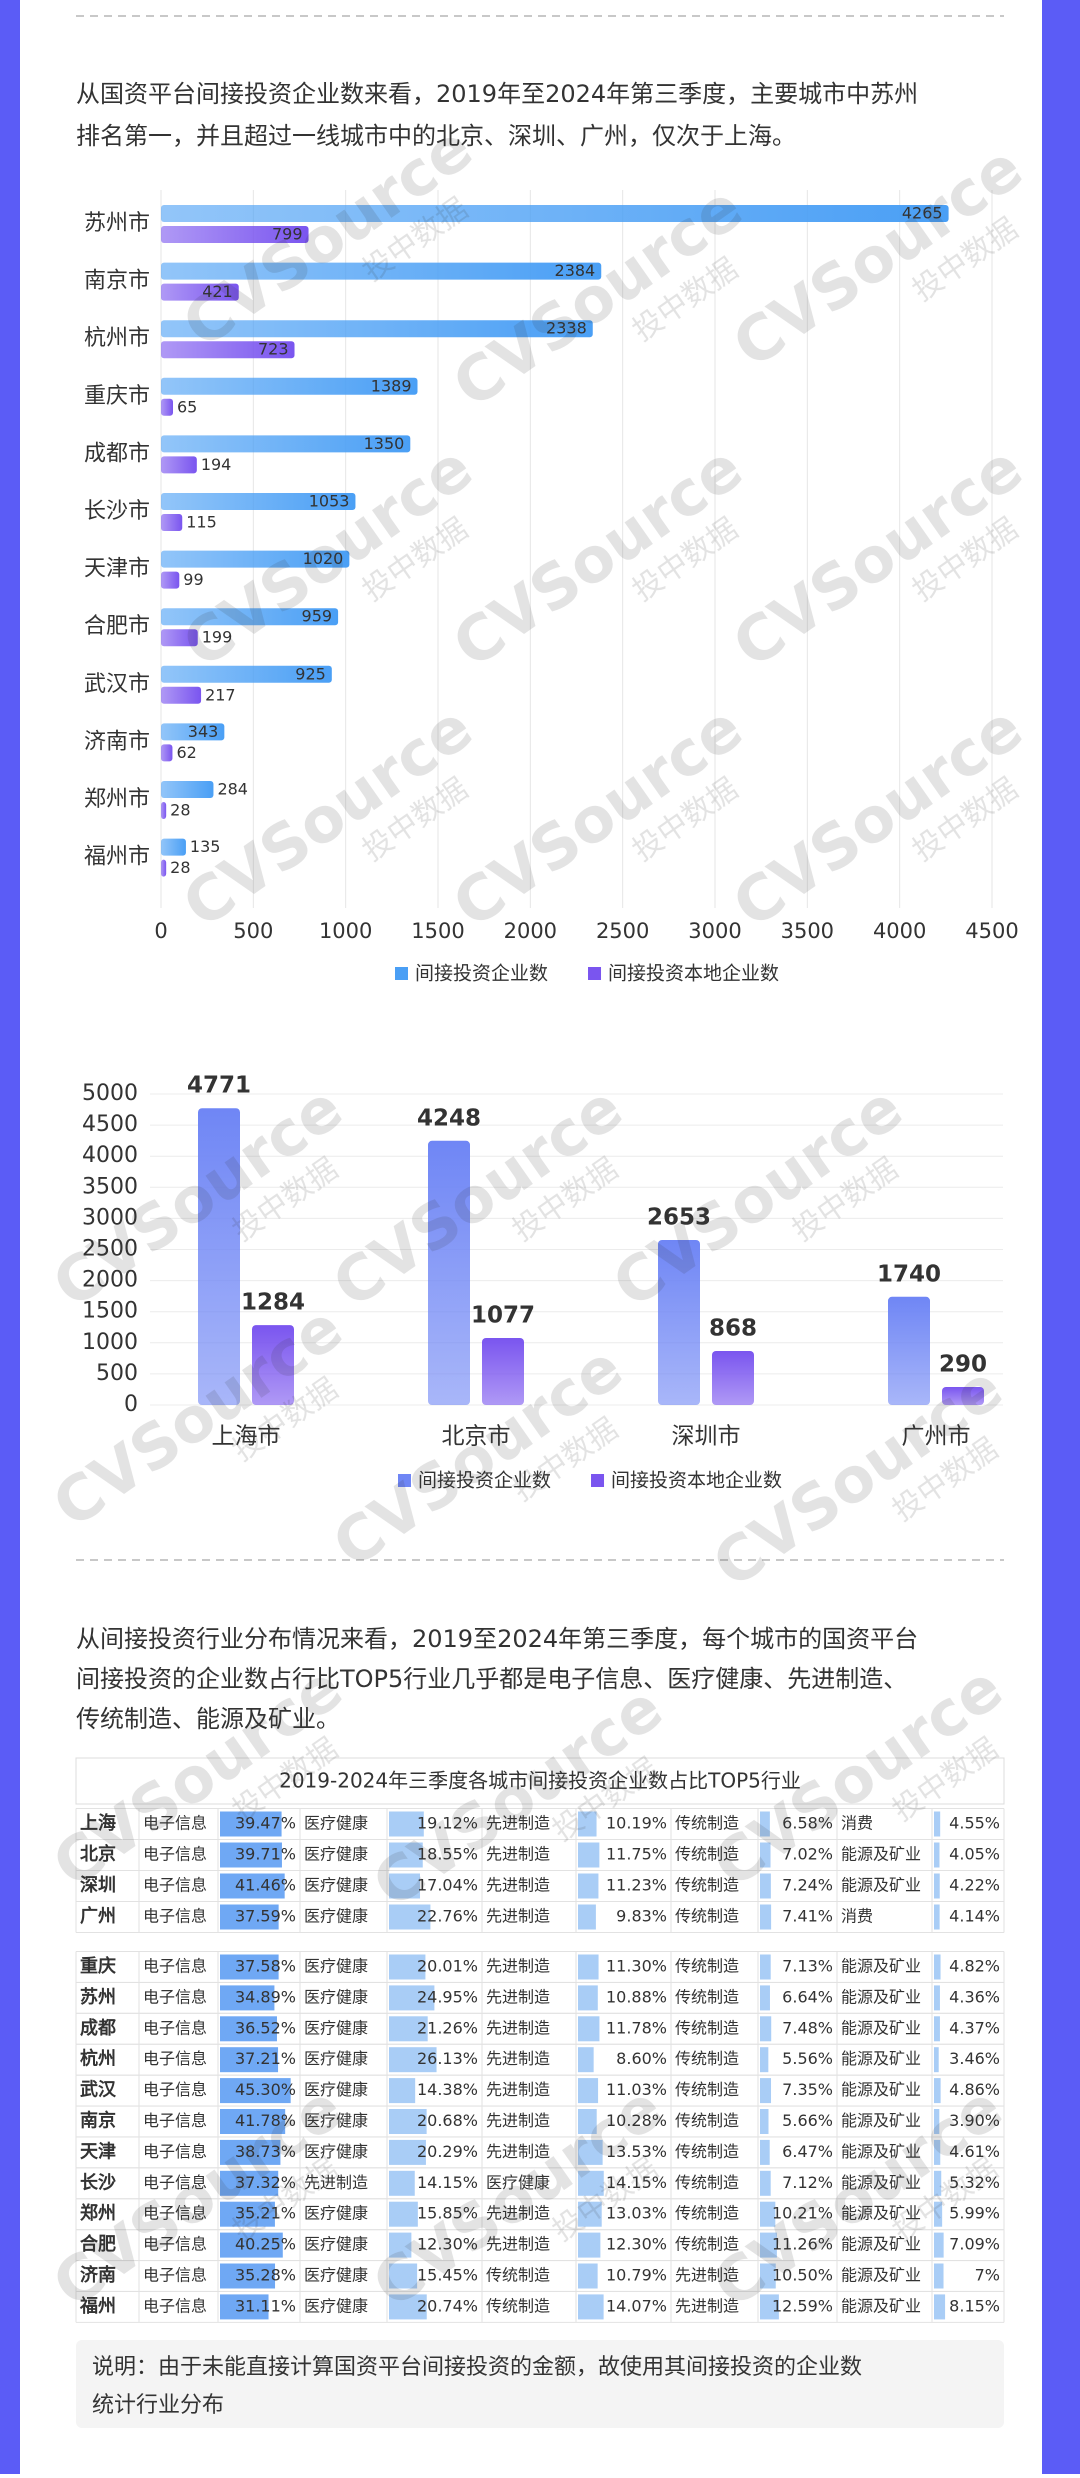 The height and width of the screenshot is (2478, 1080). I want to click on cell-value: 4.61%, so click(974, 2151).